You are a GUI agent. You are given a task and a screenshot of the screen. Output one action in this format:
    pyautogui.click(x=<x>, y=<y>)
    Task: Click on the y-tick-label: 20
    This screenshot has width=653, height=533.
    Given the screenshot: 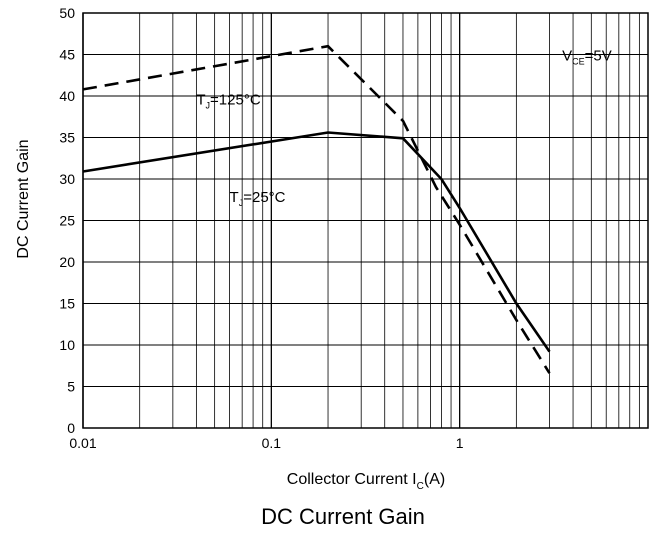 What is the action you would take?
    pyautogui.click(x=67, y=262)
    